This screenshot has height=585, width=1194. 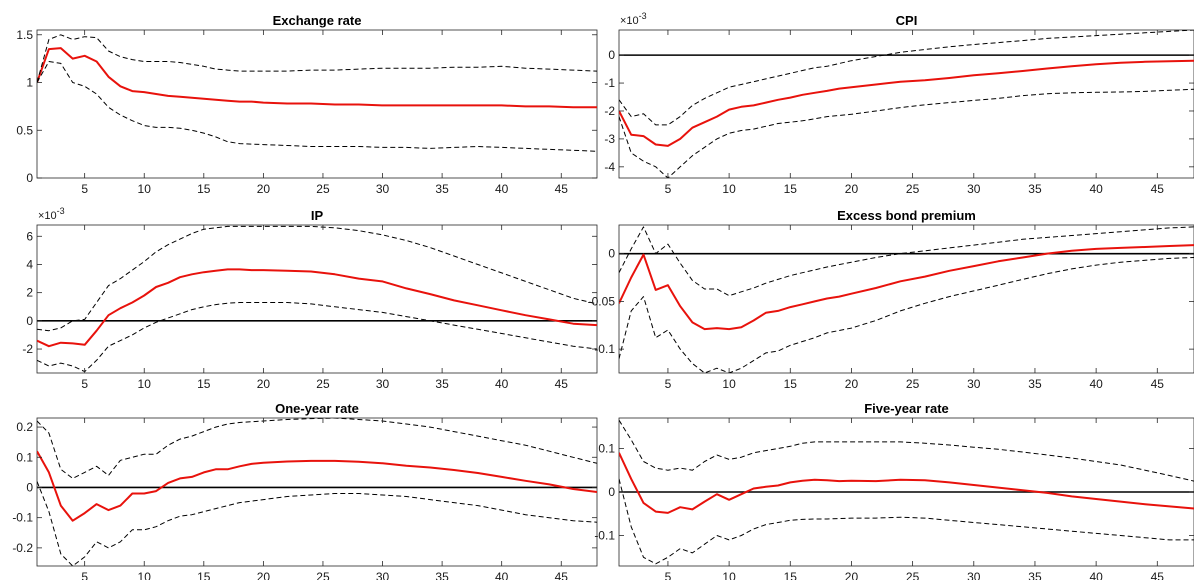 I want to click on y-tick-label: -0.05, so click(x=602, y=301).